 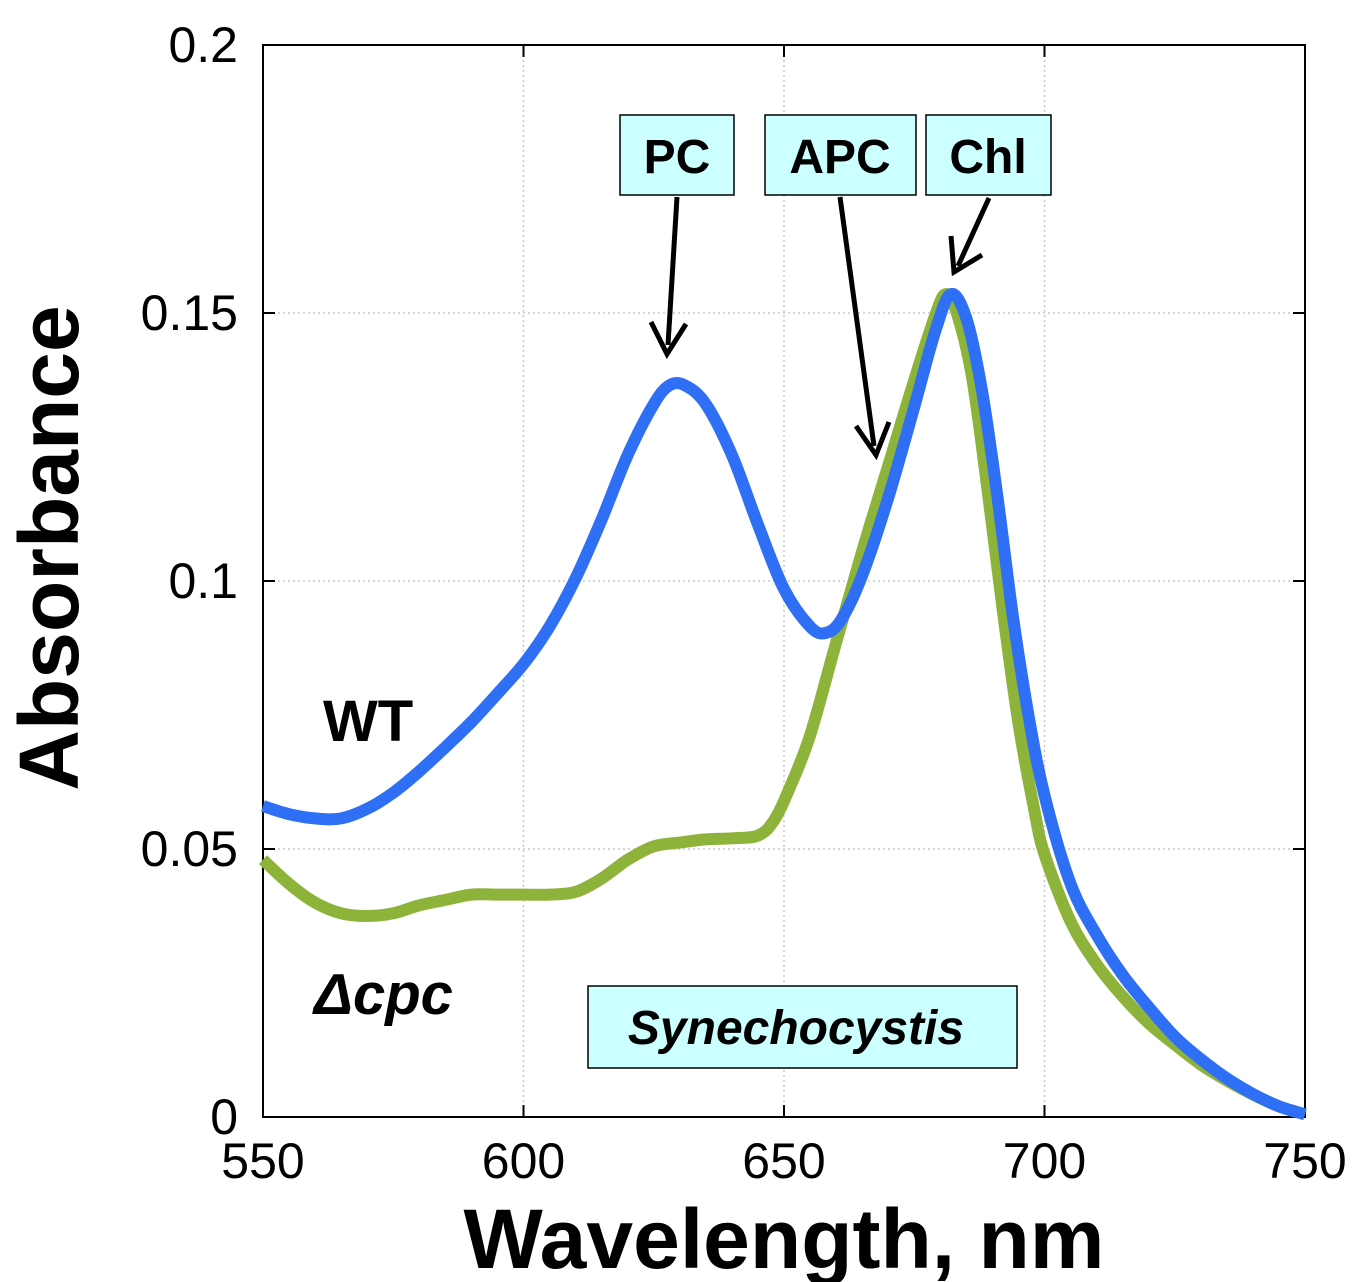 What do you see at coordinates (523, 1161) in the screenshot?
I see `x-tick-label: 600` at bounding box center [523, 1161].